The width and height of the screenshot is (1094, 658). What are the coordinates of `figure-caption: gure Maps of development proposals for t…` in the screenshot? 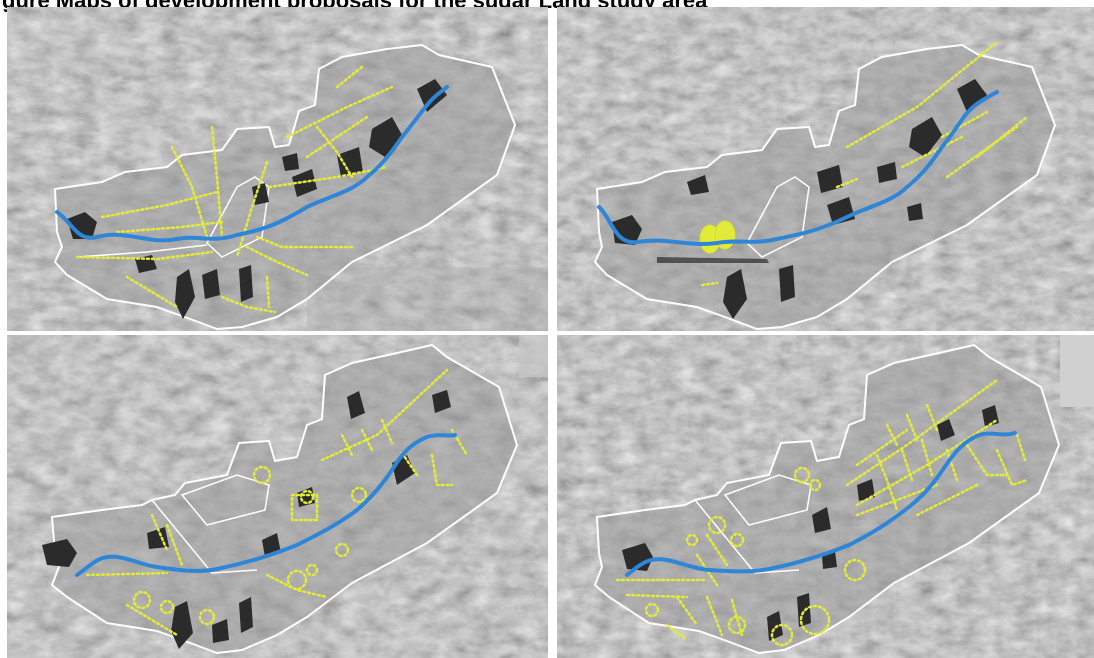 It's located at (547, 6).